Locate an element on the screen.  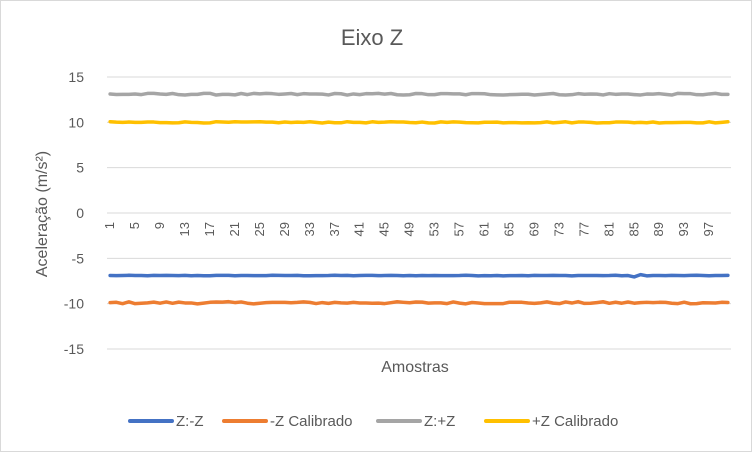
x-tick-label: 73 is located at coordinates (558, 229).